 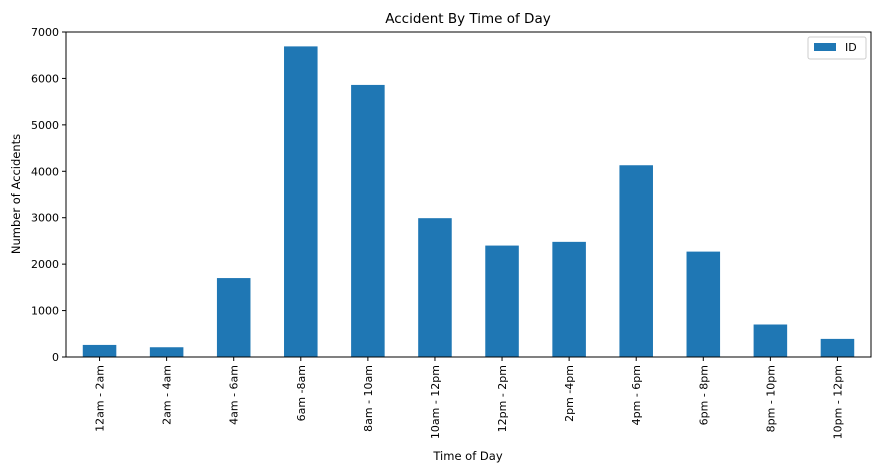 What do you see at coordinates (234, 395) in the screenshot?
I see `x-tick-label: 4am - 6am` at bounding box center [234, 395].